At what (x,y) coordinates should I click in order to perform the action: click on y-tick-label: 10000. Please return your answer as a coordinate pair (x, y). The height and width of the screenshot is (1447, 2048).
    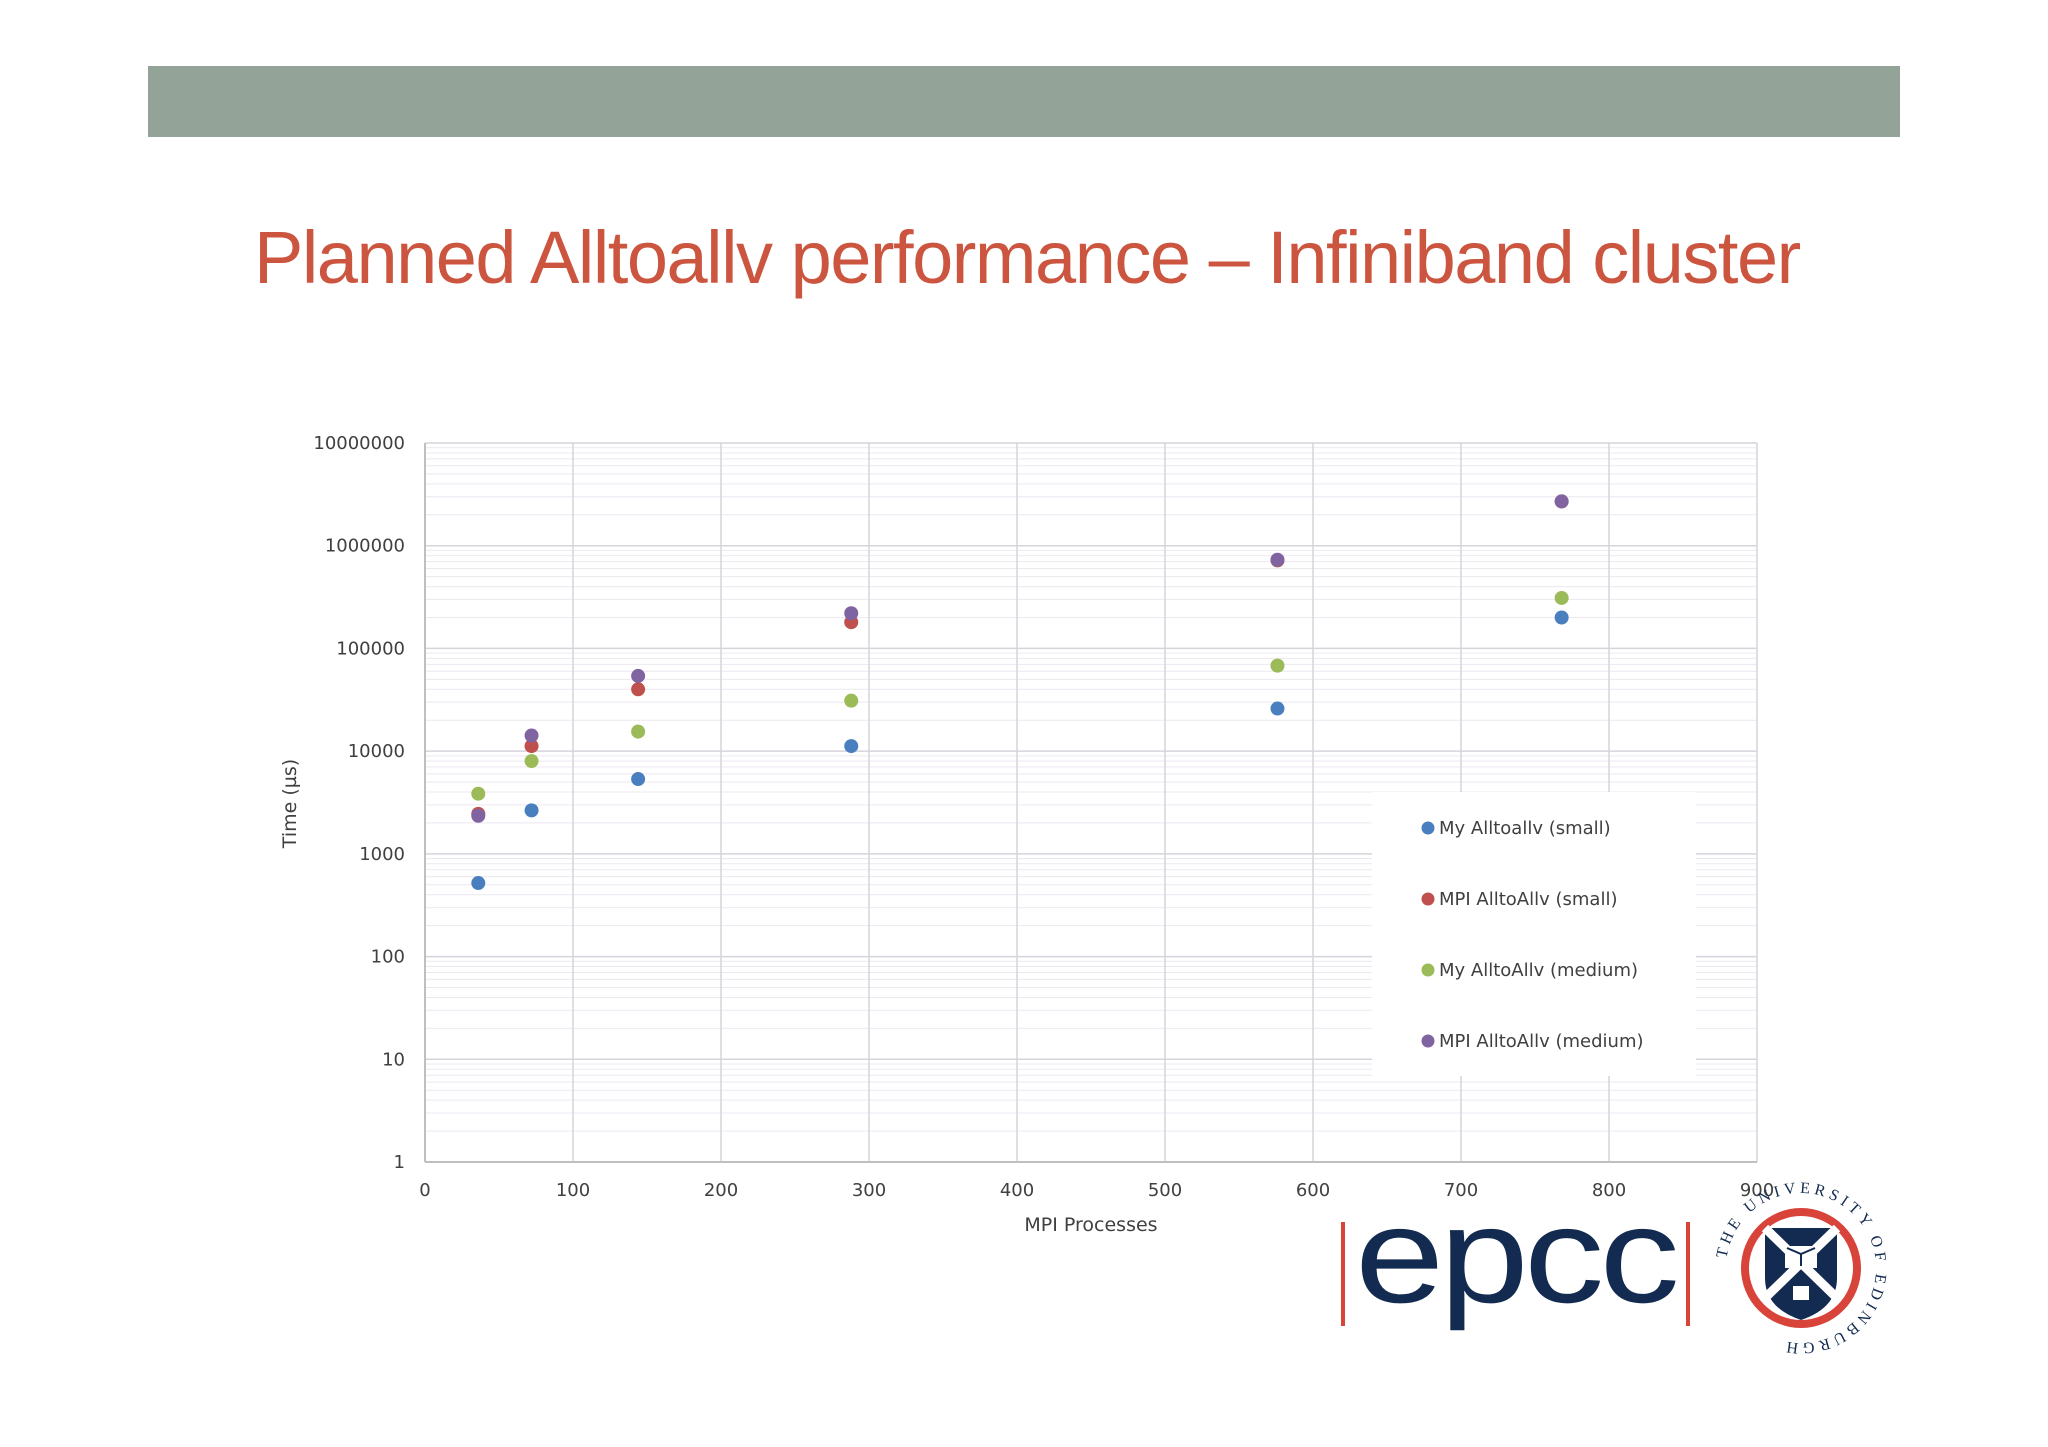
    Looking at the image, I should click on (376, 751).